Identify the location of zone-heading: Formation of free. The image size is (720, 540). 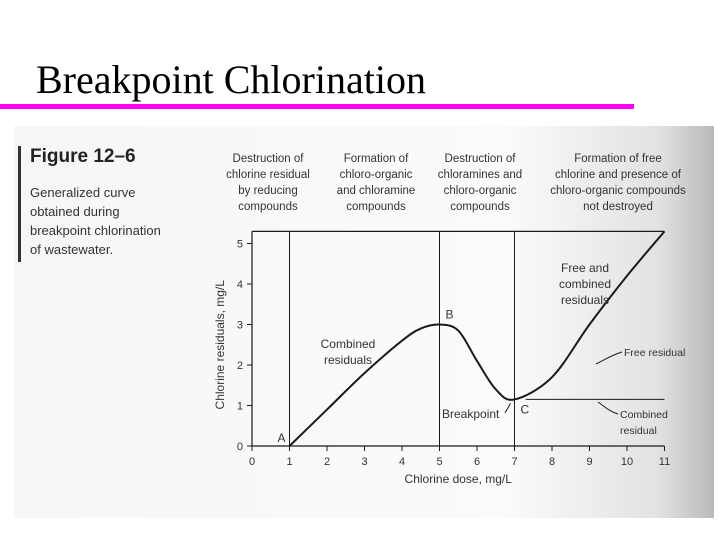
(618, 159).